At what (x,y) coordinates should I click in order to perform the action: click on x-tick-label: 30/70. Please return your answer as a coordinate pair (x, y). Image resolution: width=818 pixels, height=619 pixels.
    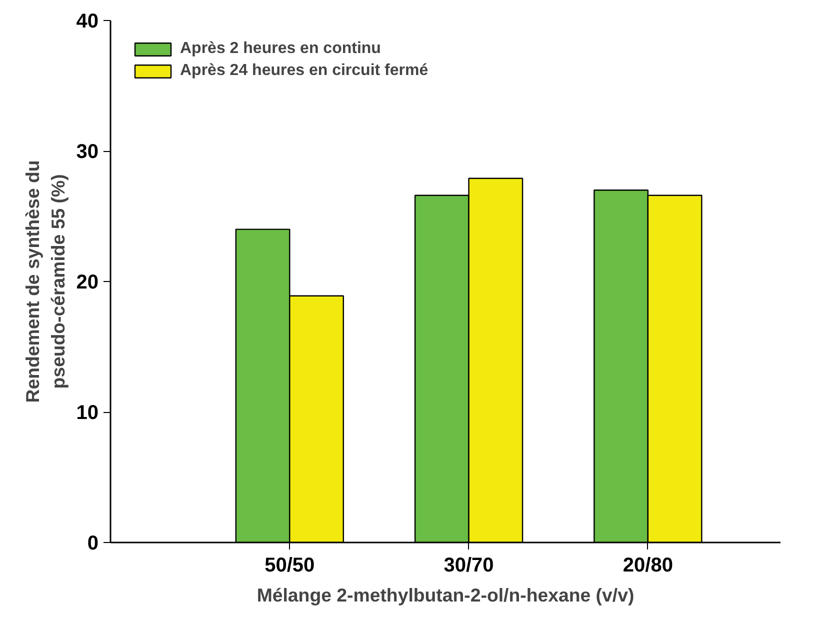
    Looking at the image, I should click on (469, 565).